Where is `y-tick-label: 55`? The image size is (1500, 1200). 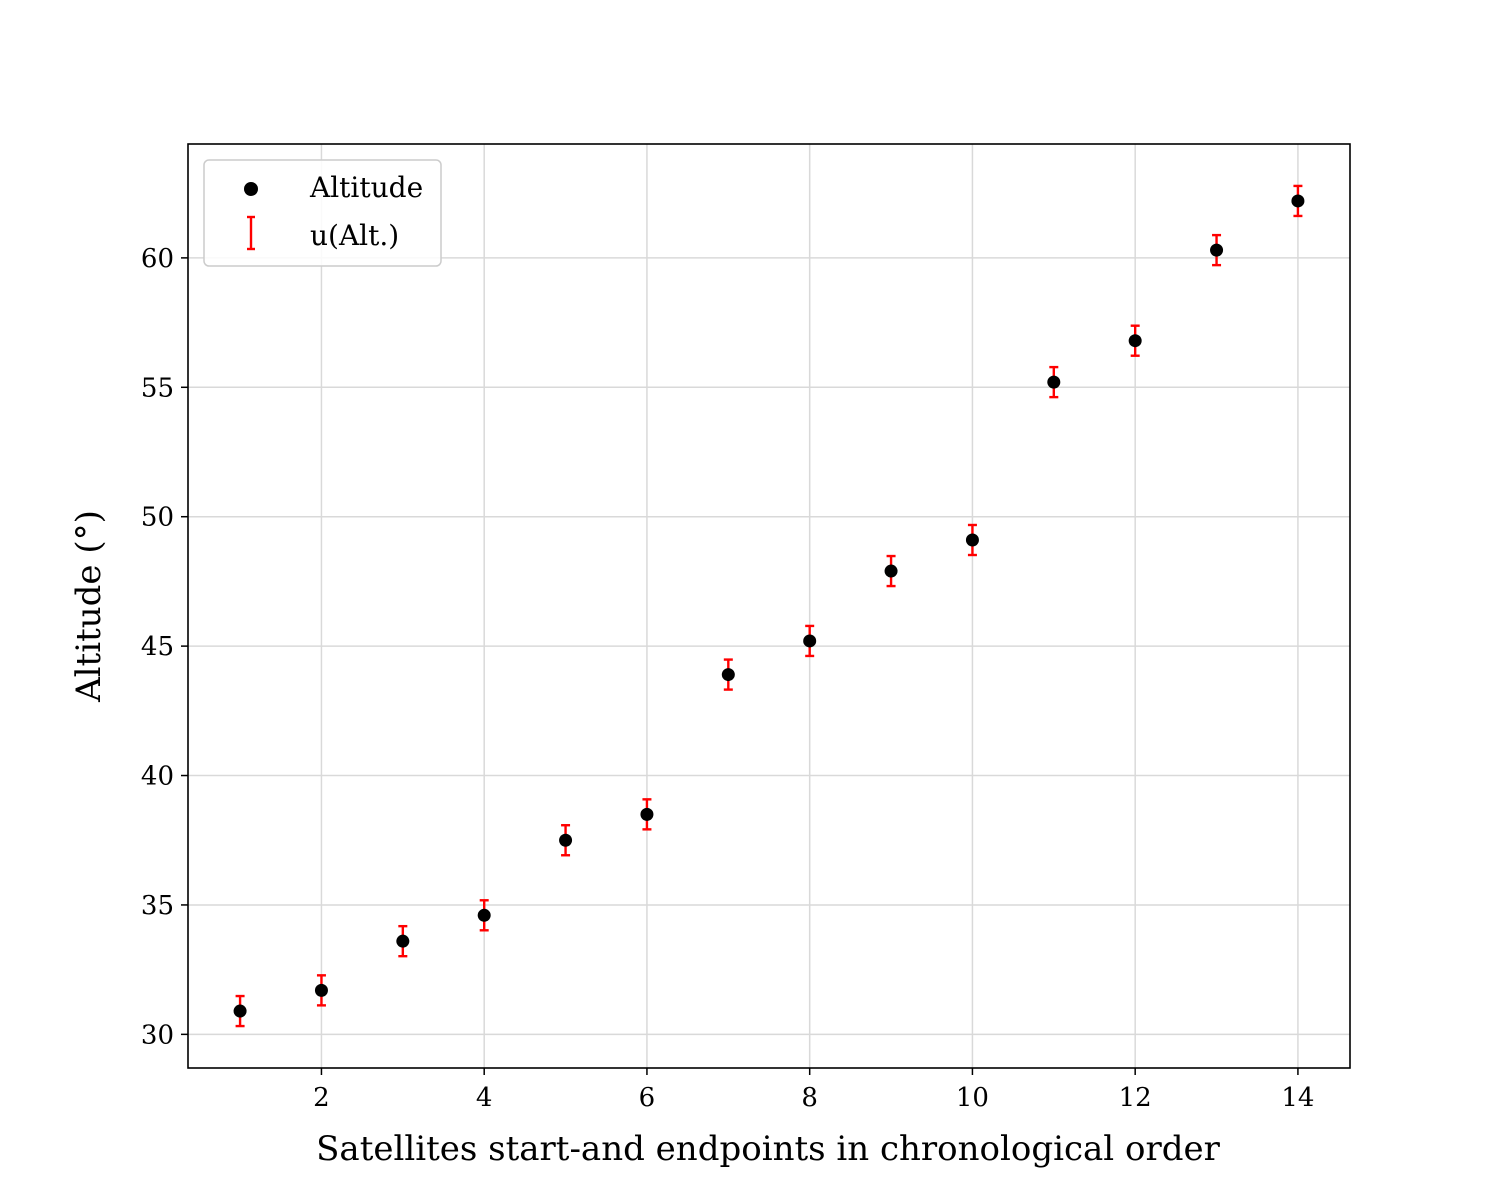
y-tick-label: 55 is located at coordinates (157, 388).